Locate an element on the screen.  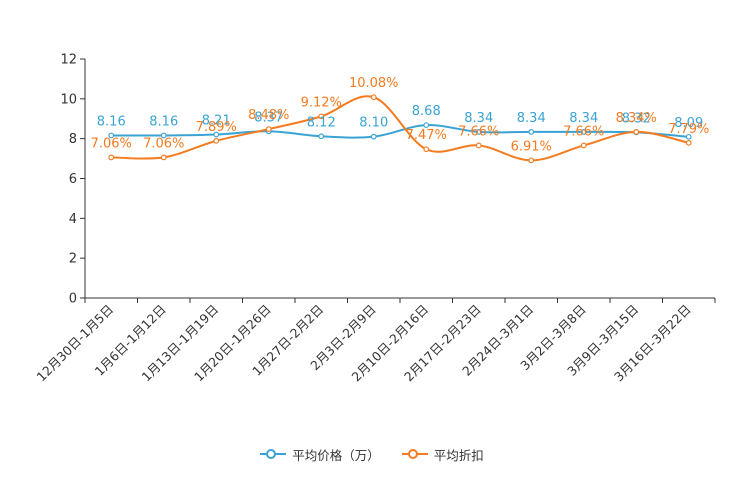
y-tick-label: 0 is located at coordinates (73, 299).